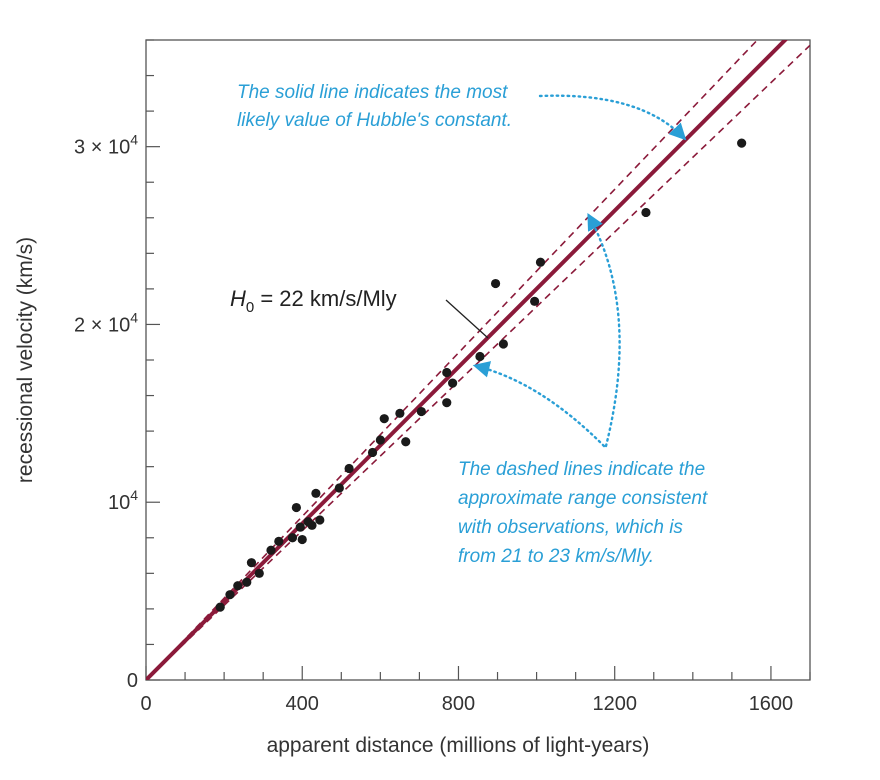  What do you see at coordinates (25, 360) in the screenshot?
I see `y-axis-title: recessional velocity (km/s)` at bounding box center [25, 360].